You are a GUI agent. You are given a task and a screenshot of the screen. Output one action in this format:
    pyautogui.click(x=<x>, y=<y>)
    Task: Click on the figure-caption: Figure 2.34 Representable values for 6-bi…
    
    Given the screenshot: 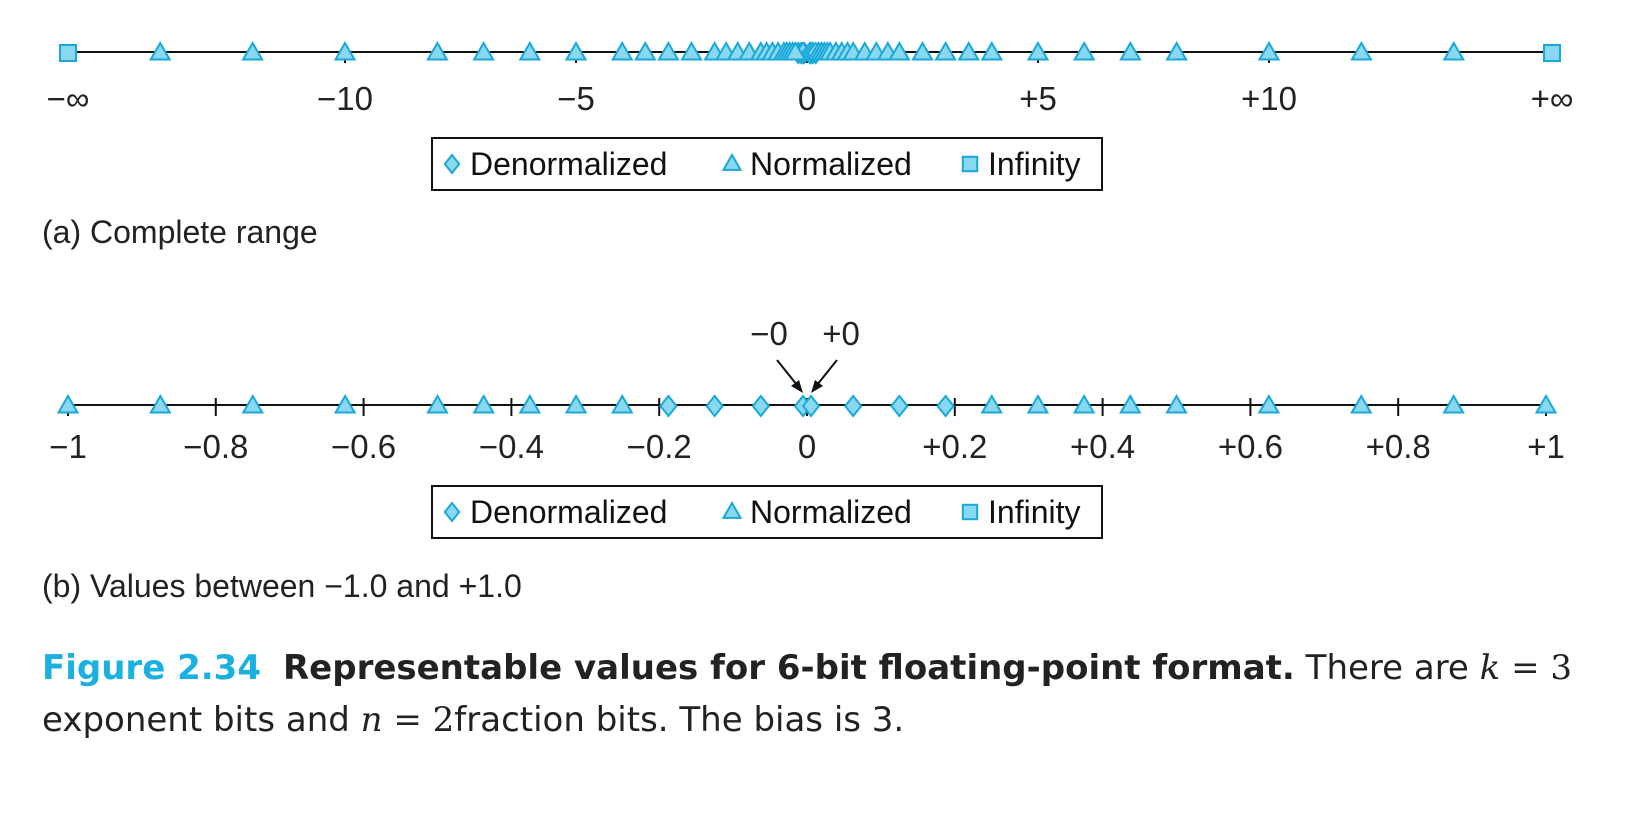 What is the action you would take?
    pyautogui.click(x=832, y=694)
    